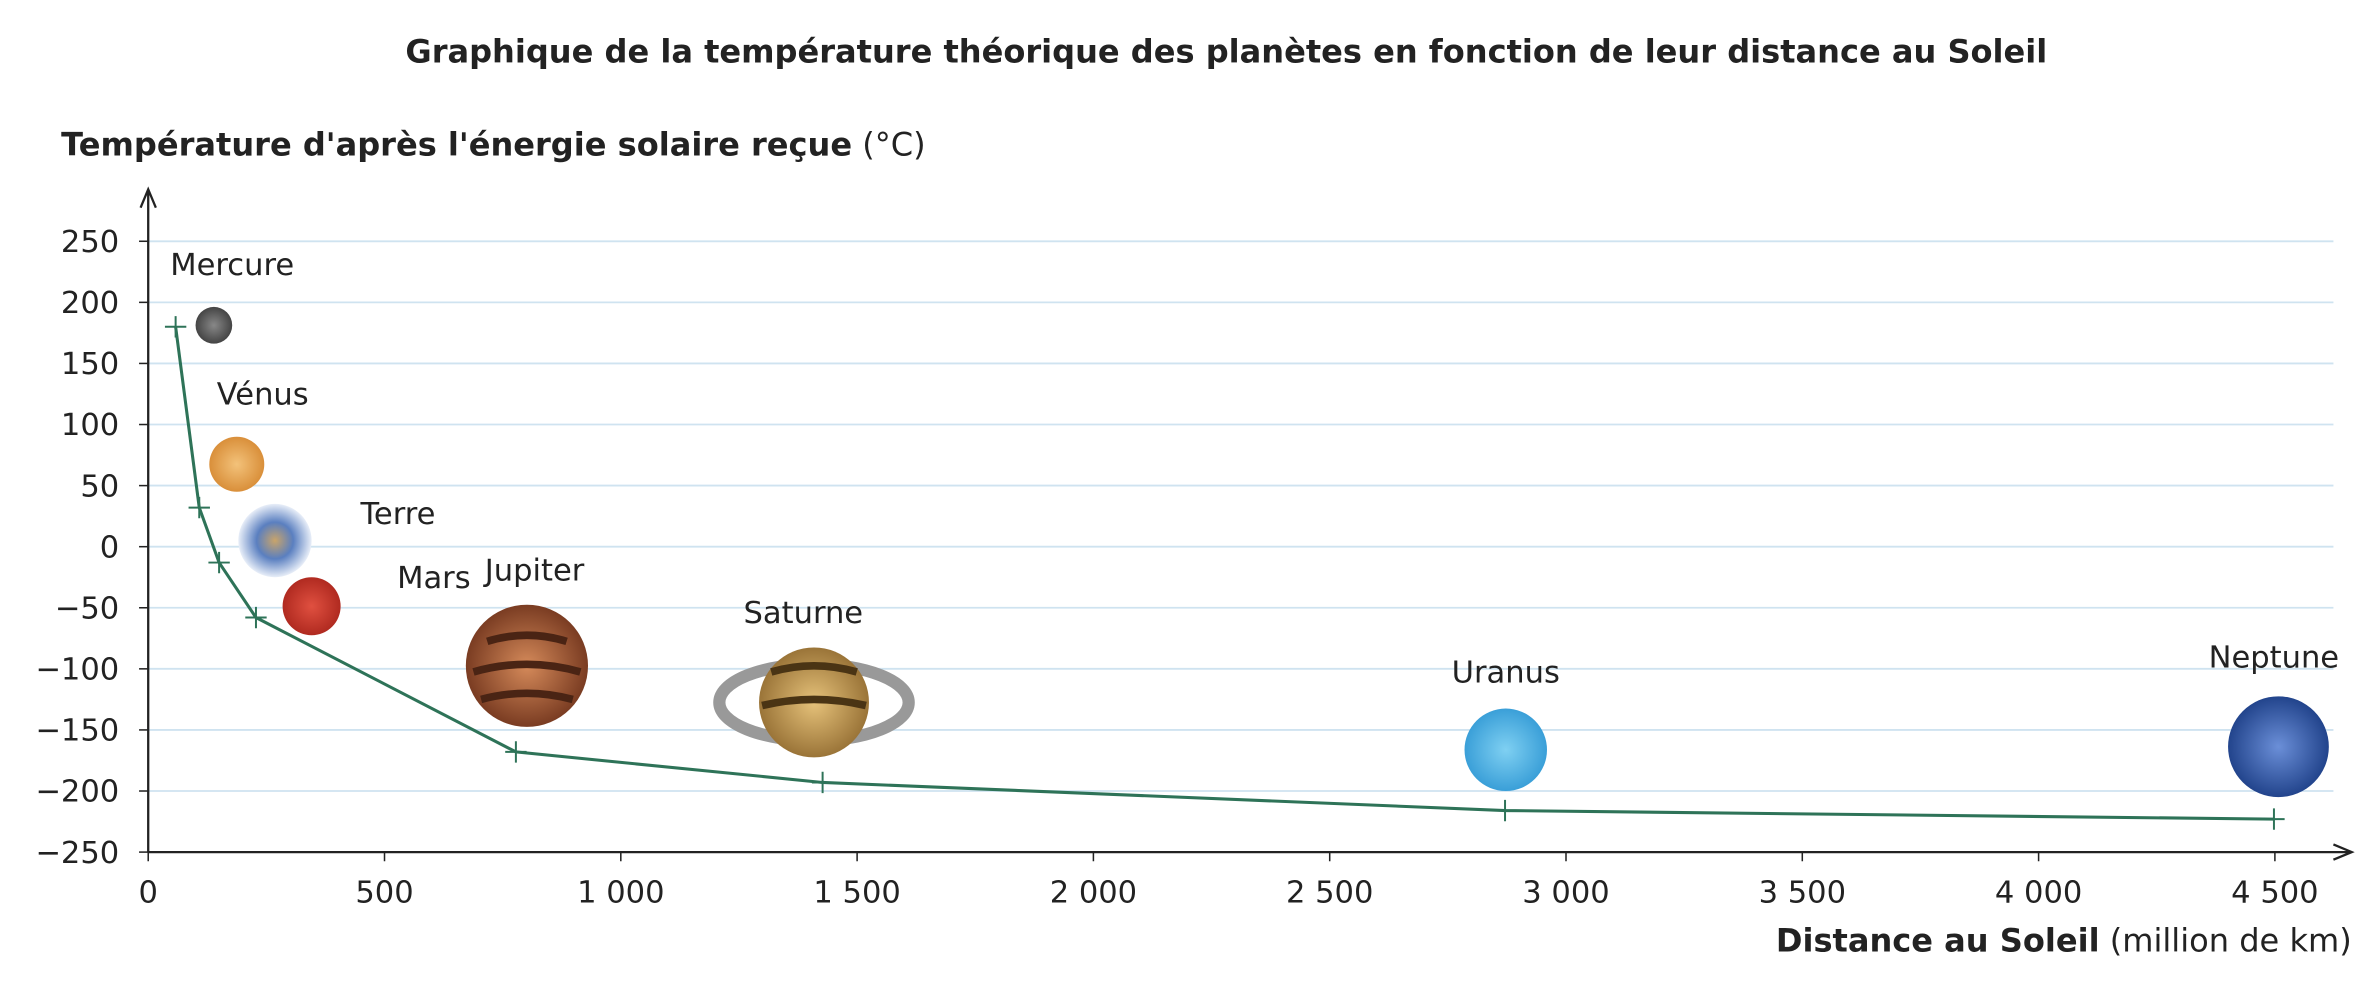  Describe the element at coordinates (1802, 892) in the screenshot. I see `x-tick-label: 3 500` at that location.